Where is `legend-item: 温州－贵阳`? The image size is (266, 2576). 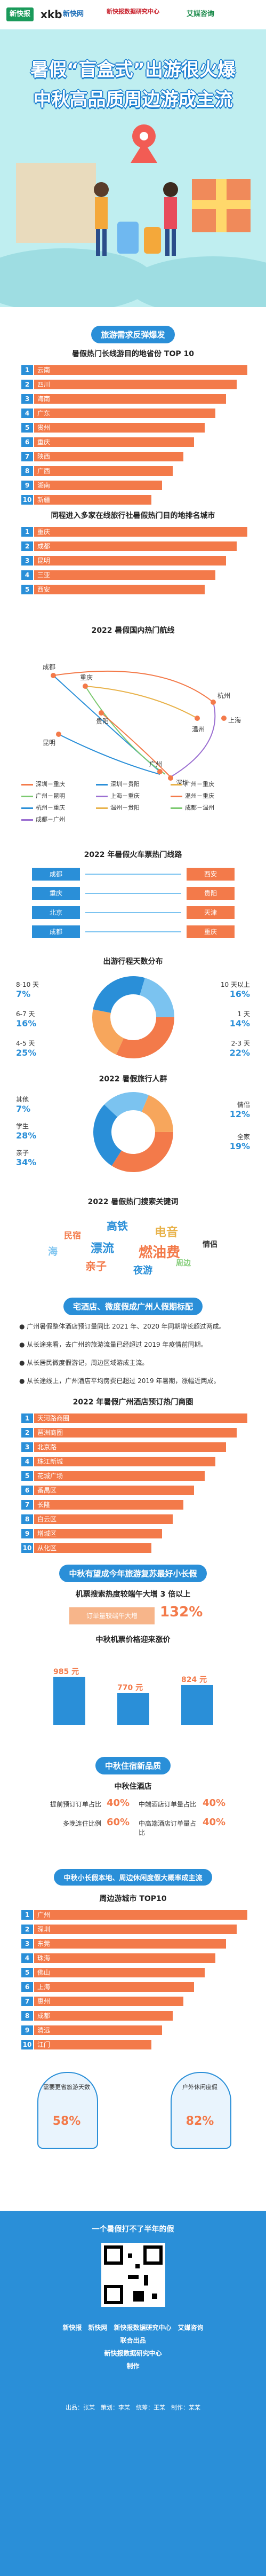 legend-item: 温州－贵阳 is located at coordinates (118, 807).